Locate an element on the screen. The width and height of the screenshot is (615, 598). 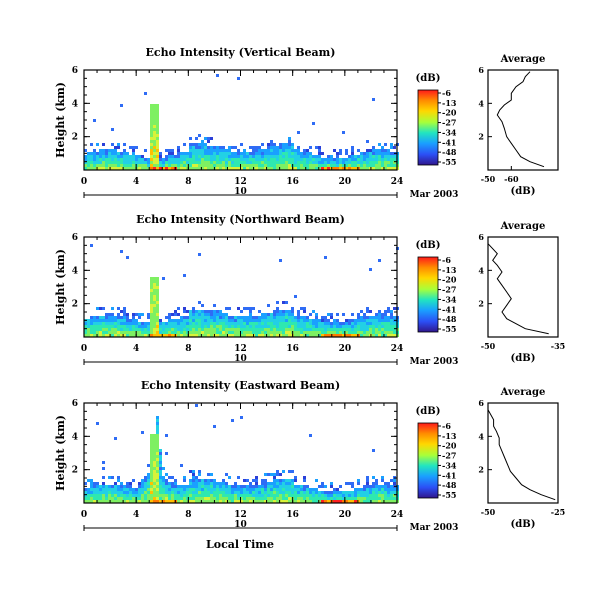
profile-y-tick-label: 4 is located at coordinates (481, 436).